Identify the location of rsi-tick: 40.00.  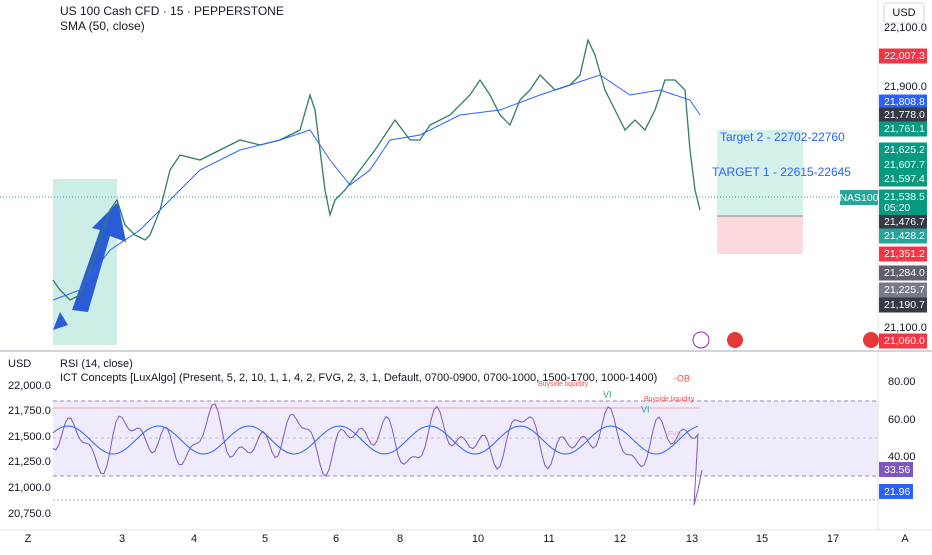
(902, 457).